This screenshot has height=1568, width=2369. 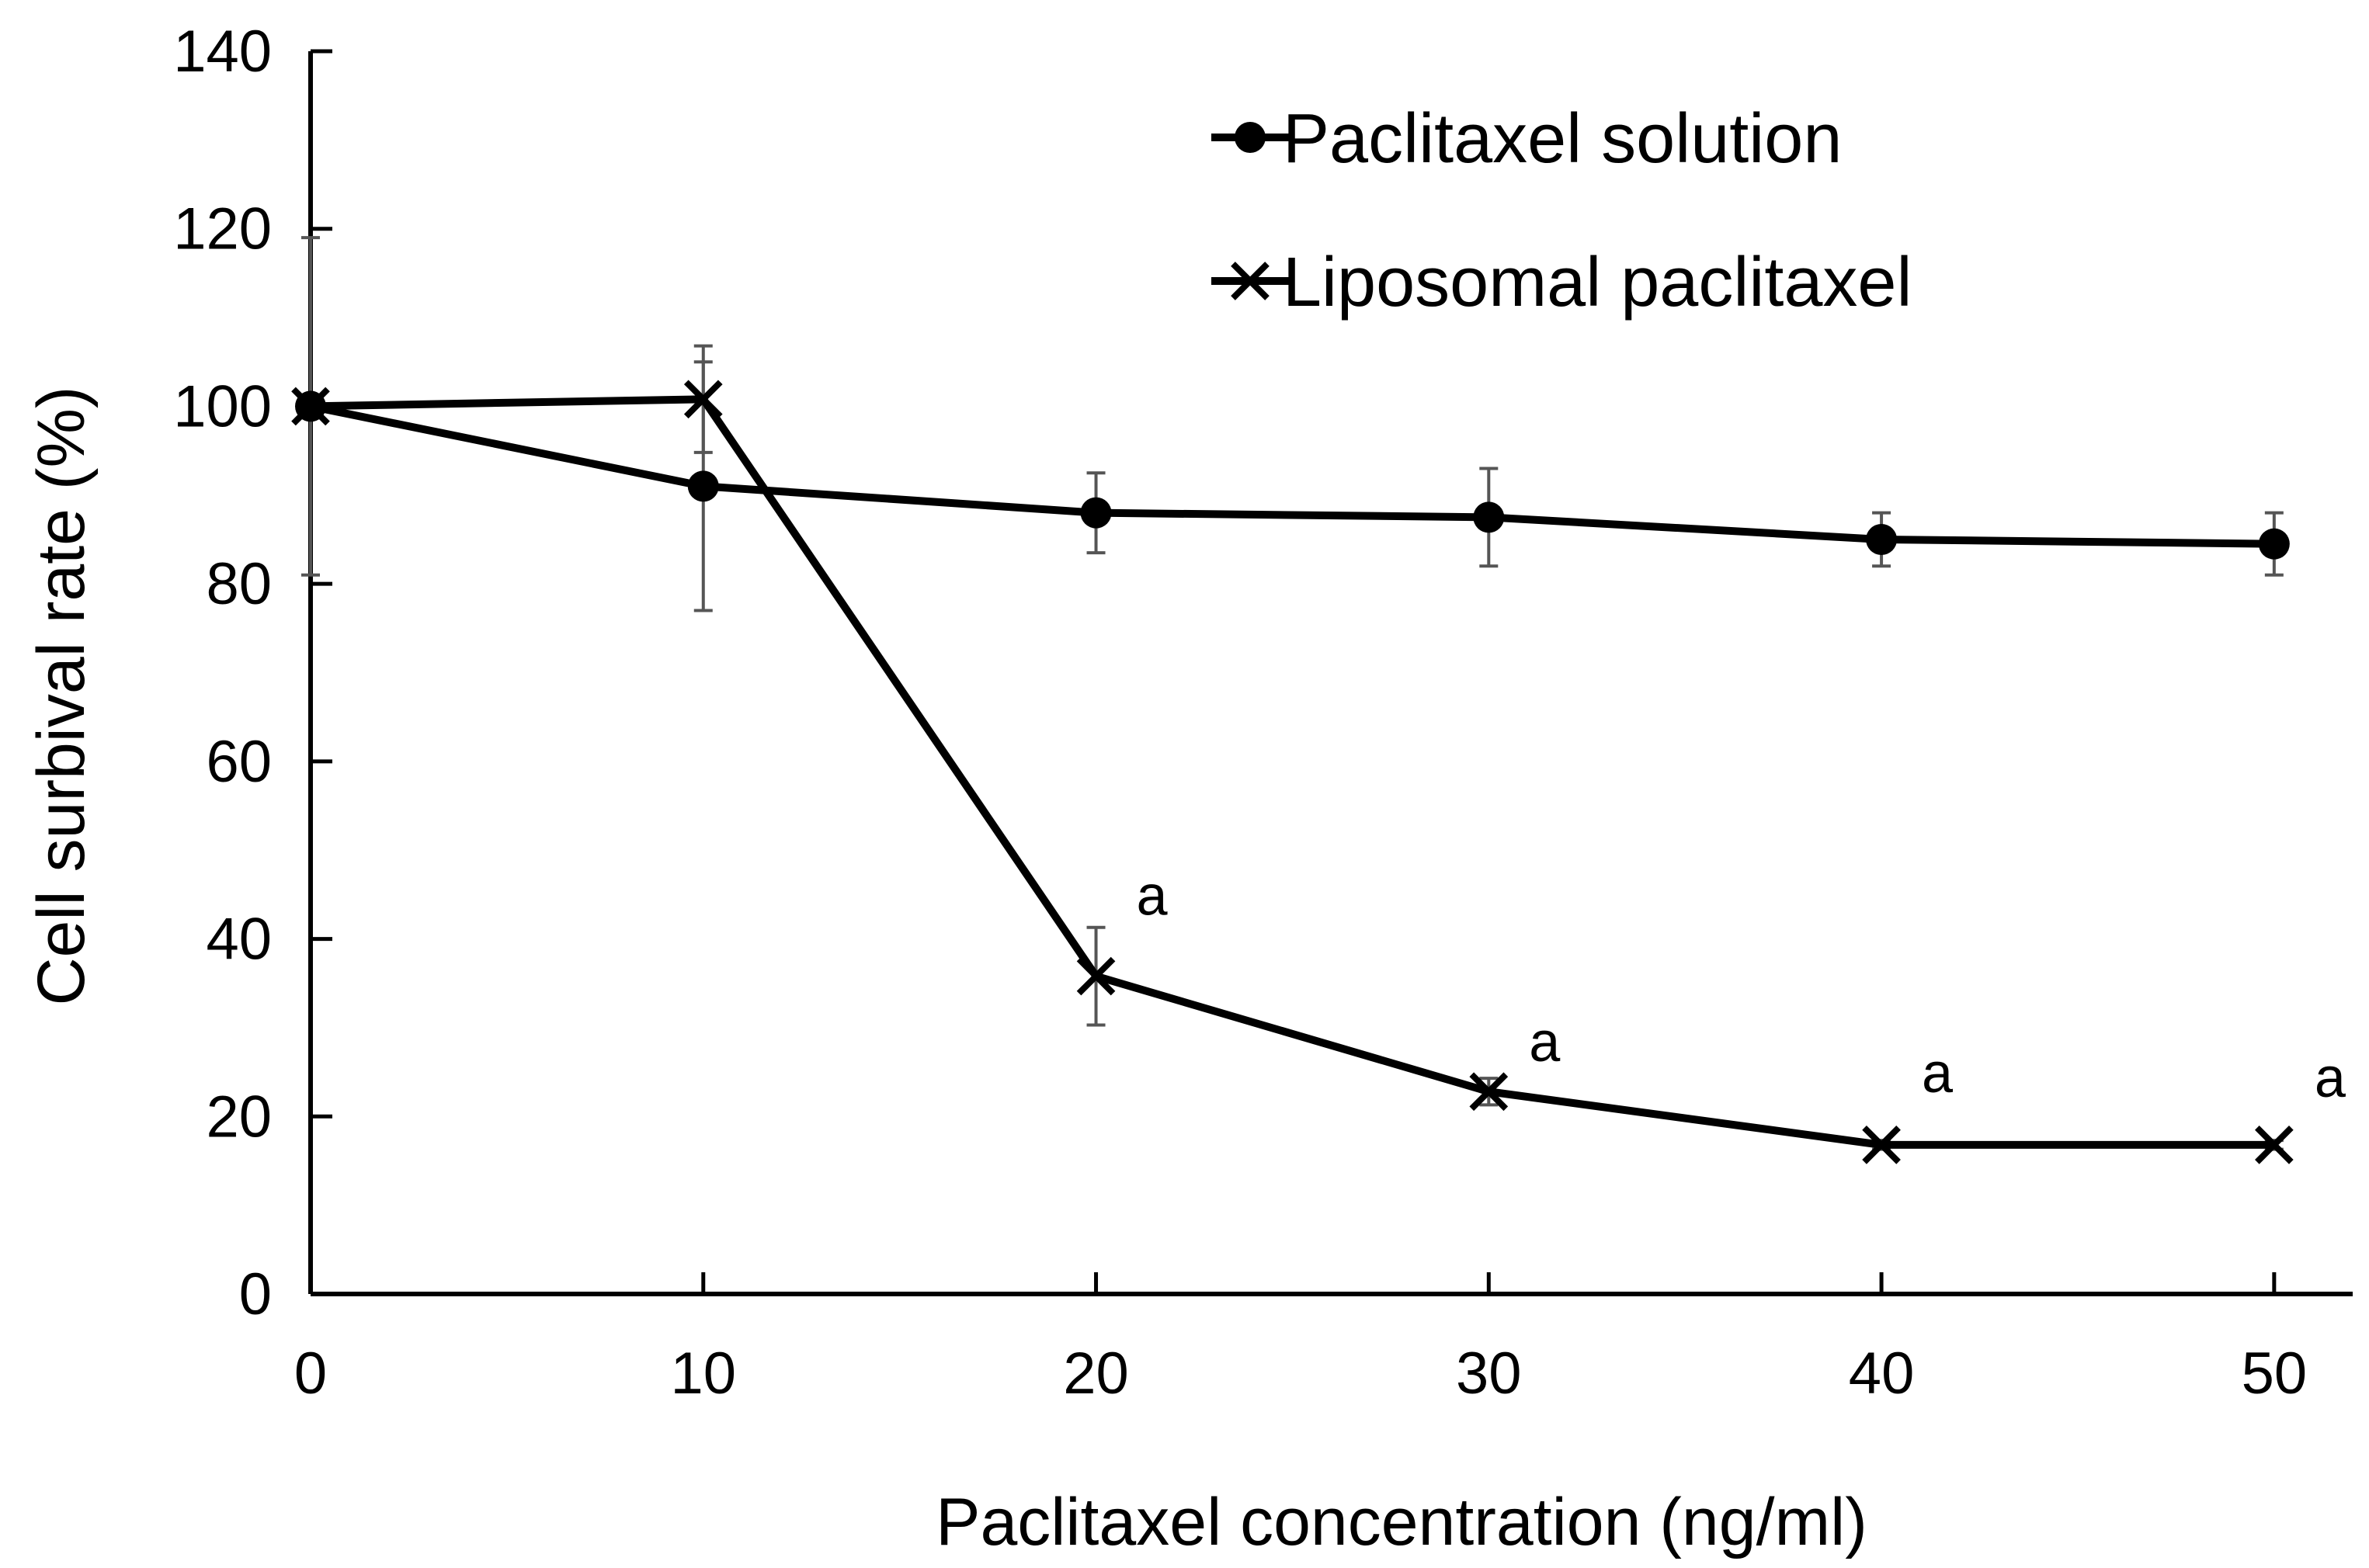 I want to click on legend-label: Liposomal paclitaxel, so click(x=1597, y=282).